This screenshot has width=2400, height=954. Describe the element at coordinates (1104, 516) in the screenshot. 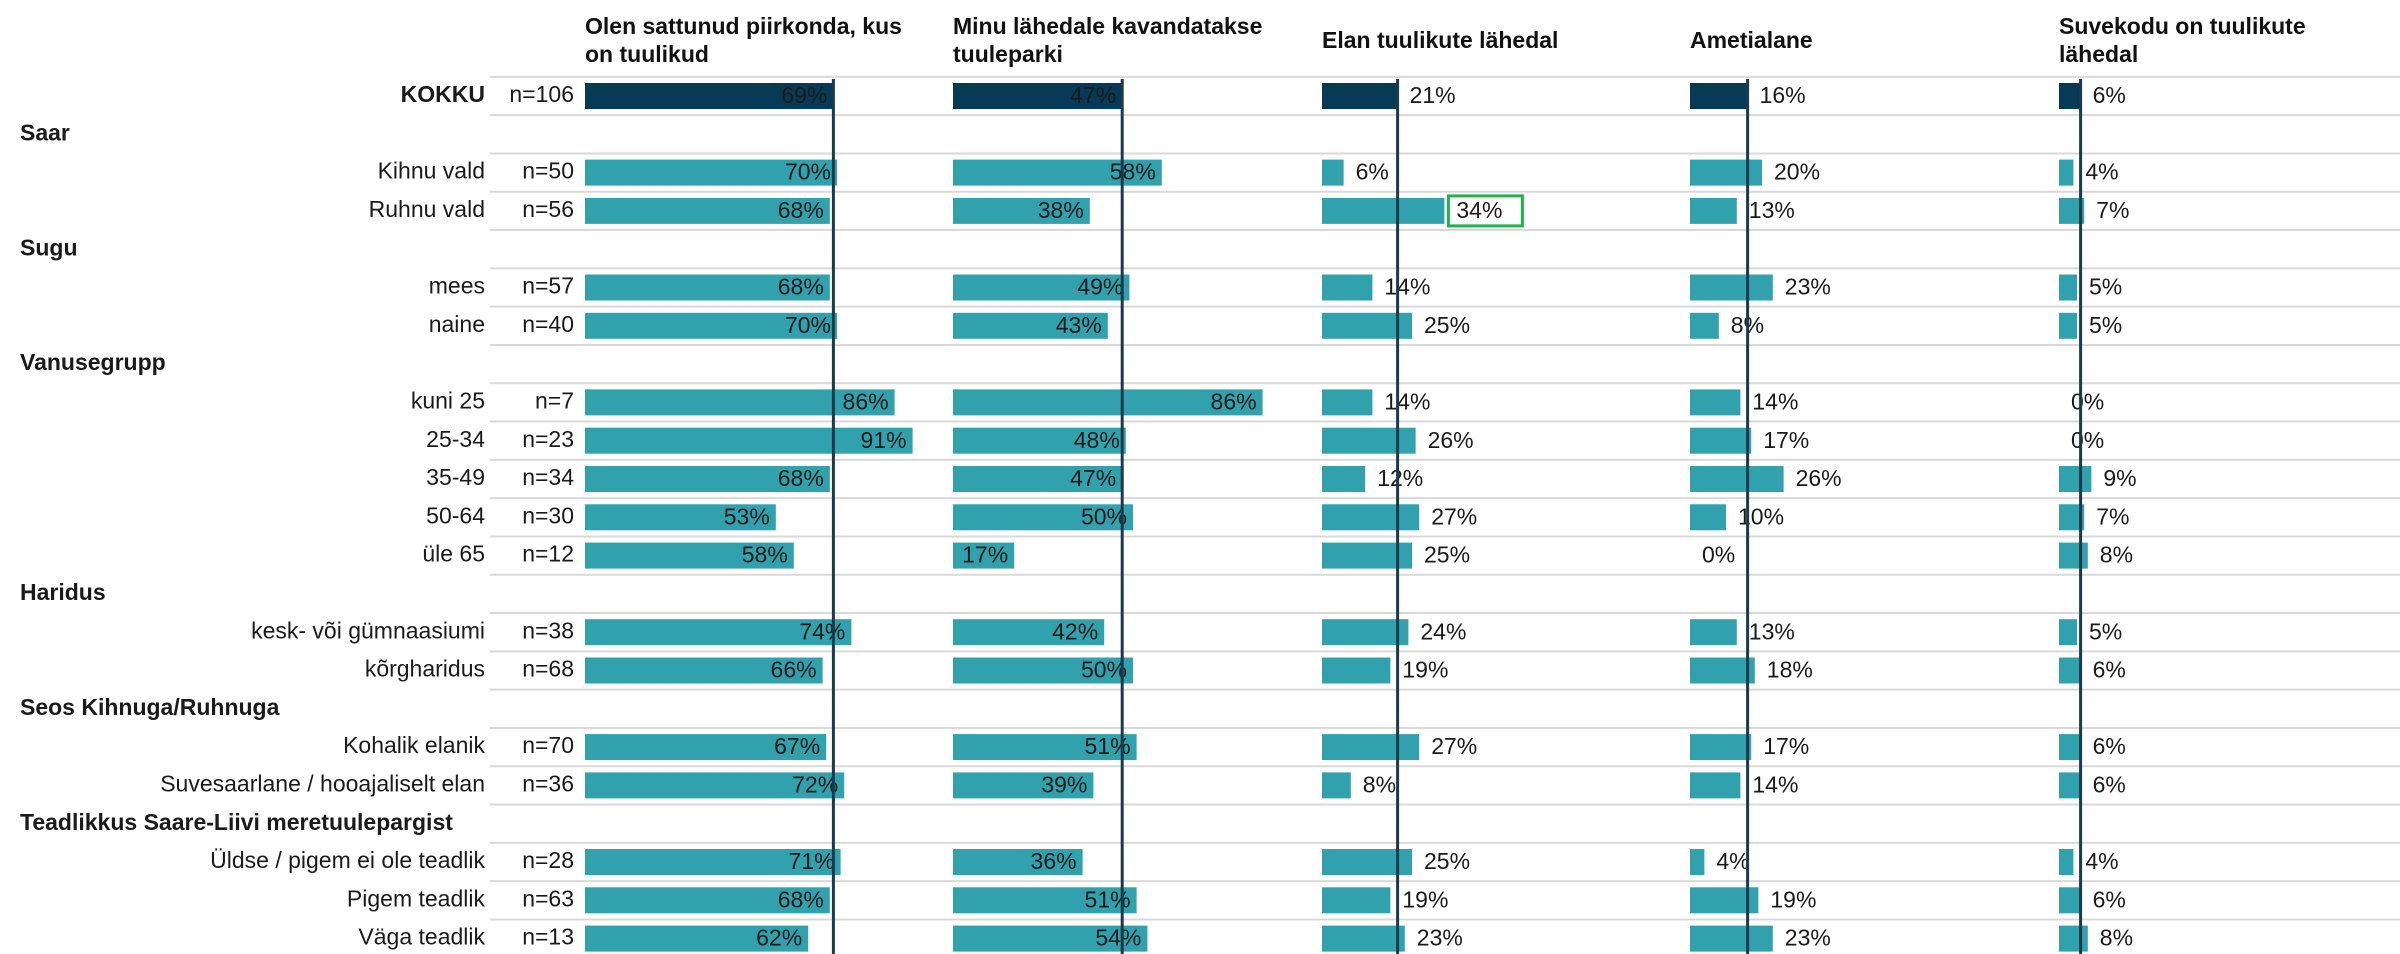

I see `value-label: 50%` at that location.